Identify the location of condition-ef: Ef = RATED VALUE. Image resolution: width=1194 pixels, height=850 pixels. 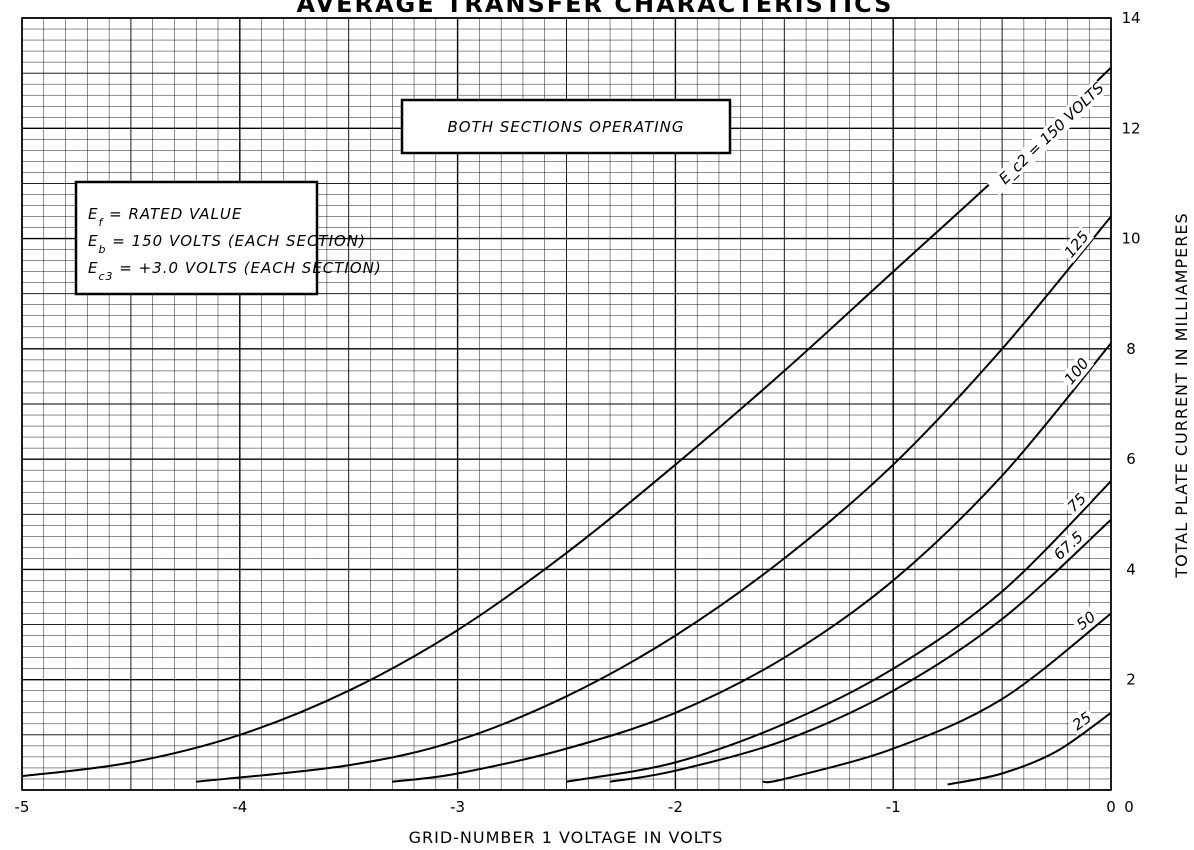
(165, 217).